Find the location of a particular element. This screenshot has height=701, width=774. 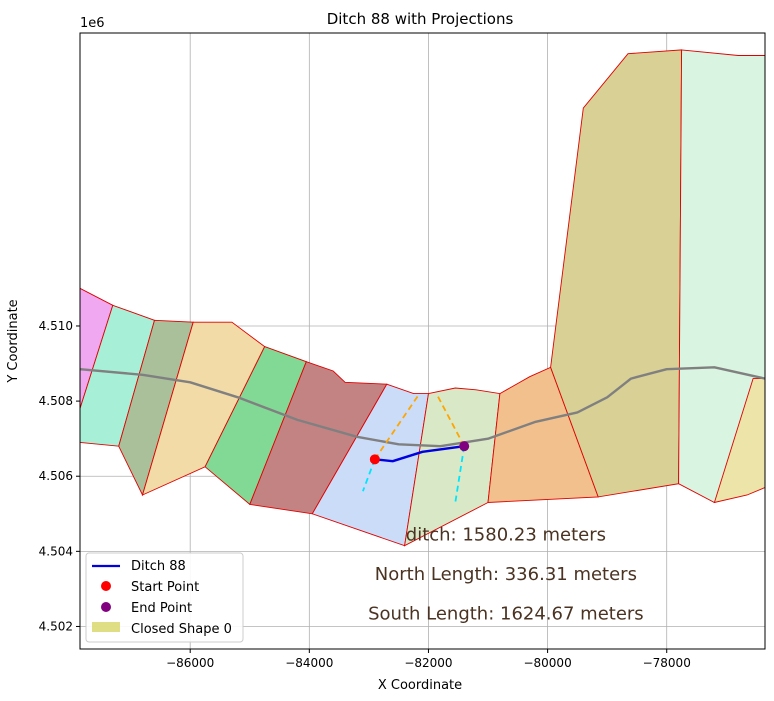

y-tick-label: 4.504 is located at coordinates (56, 551).